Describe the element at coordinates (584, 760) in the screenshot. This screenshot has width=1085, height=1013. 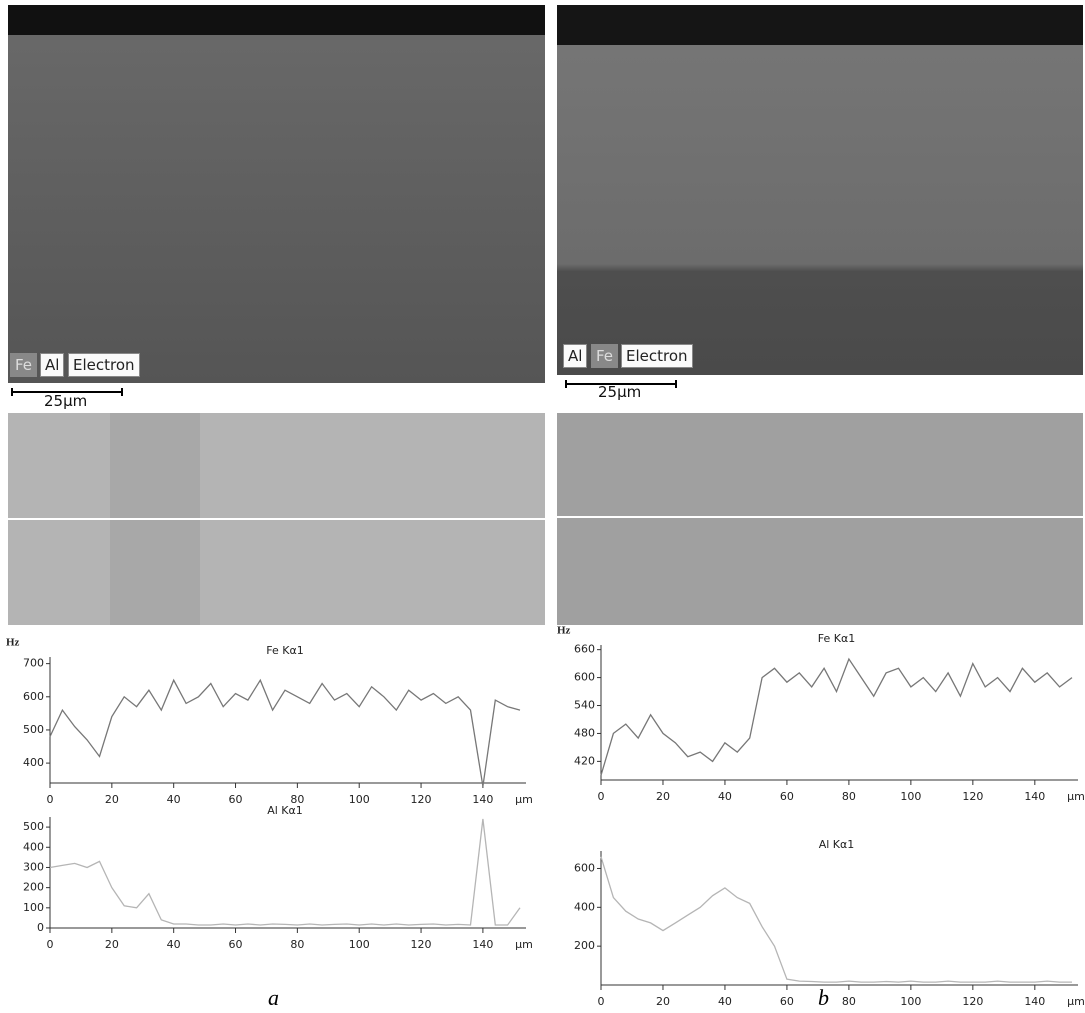
I see `y-tick-label: 420` at that location.